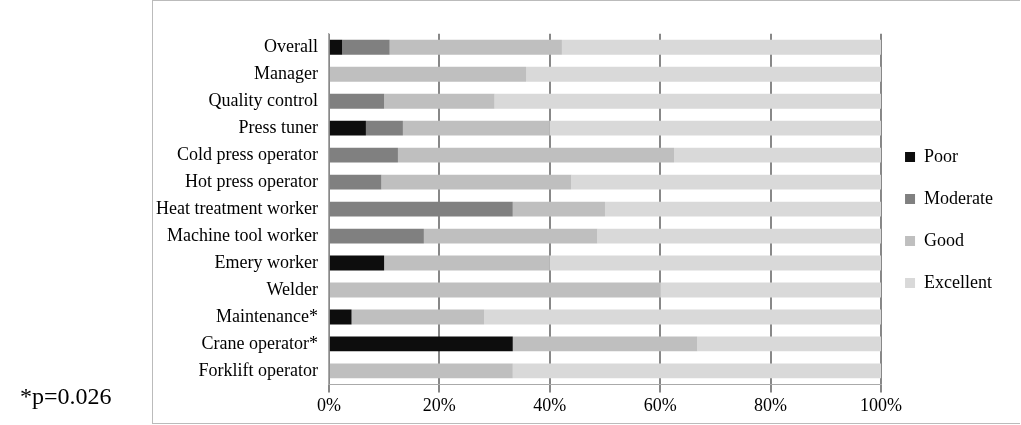  What do you see at coordinates (258, 369) in the screenshot?
I see `y-tick-label: Forklift operator` at bounding box center [258, 369].